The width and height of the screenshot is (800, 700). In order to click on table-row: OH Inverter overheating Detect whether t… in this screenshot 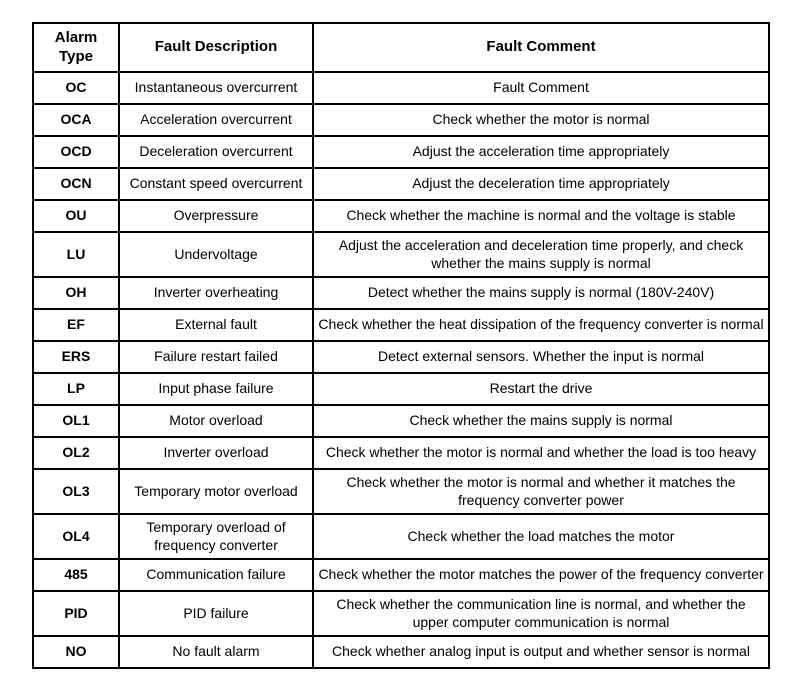, I will do `click(401, 293)`.